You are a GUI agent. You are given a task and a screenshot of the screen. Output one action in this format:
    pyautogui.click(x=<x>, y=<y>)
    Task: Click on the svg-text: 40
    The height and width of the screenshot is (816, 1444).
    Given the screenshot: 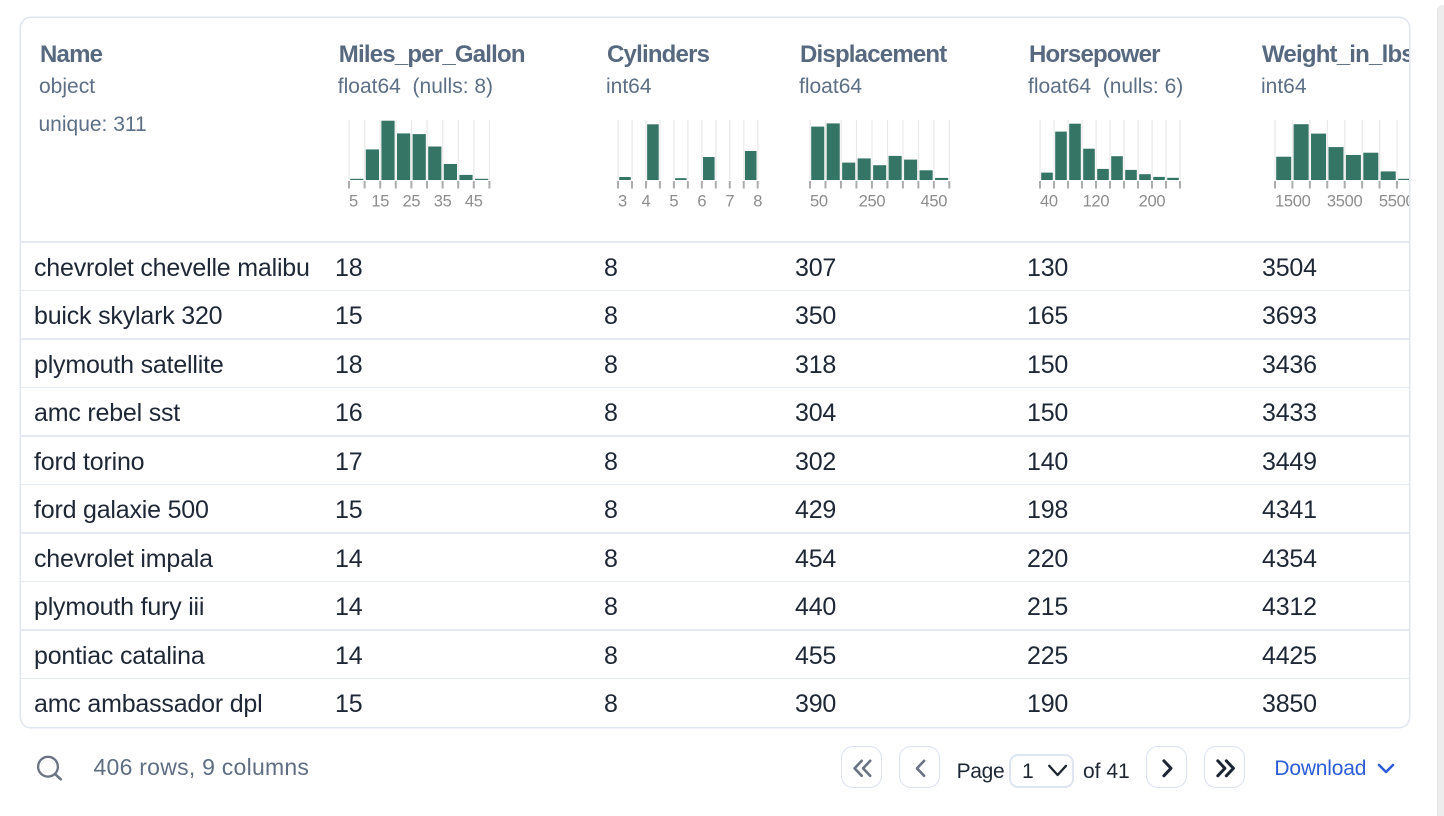 What is the action you would take?
    pyautogui.click(x=1049, y=202)
    